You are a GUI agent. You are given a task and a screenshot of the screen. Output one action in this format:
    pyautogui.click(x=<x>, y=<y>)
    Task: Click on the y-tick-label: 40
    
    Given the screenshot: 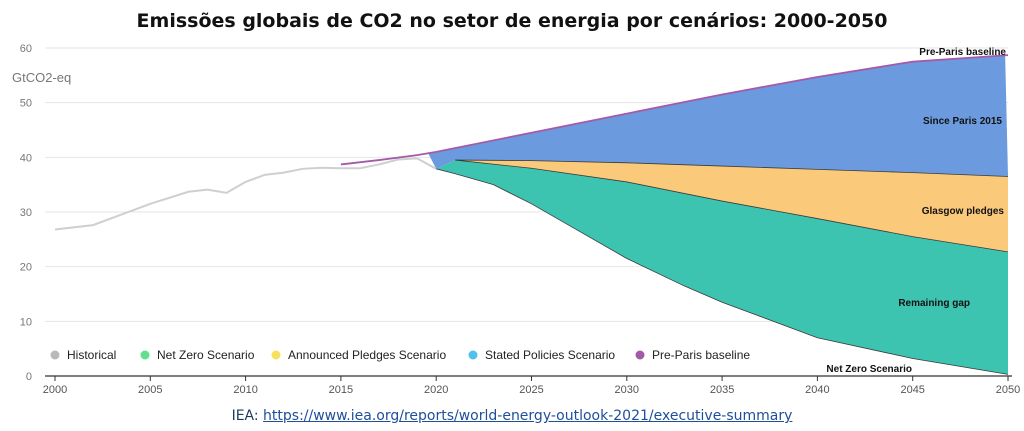 What is the action you would take?
    pyautogui.click(x=26, y=158)
    